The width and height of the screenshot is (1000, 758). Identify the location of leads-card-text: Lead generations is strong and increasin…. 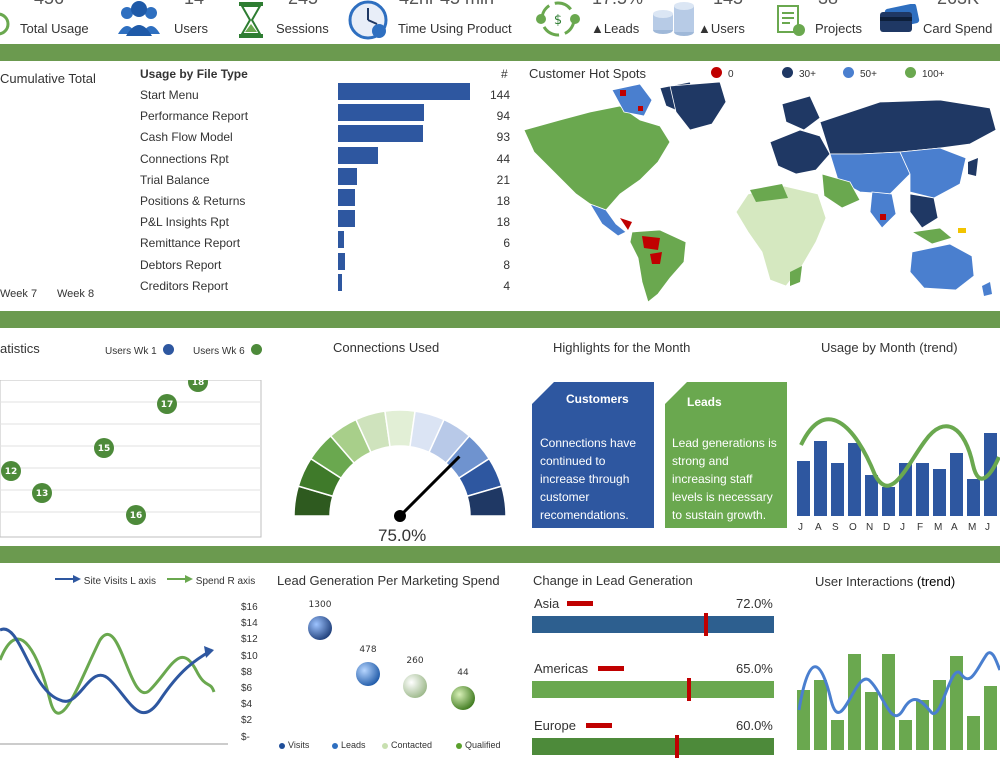
(724, 479).